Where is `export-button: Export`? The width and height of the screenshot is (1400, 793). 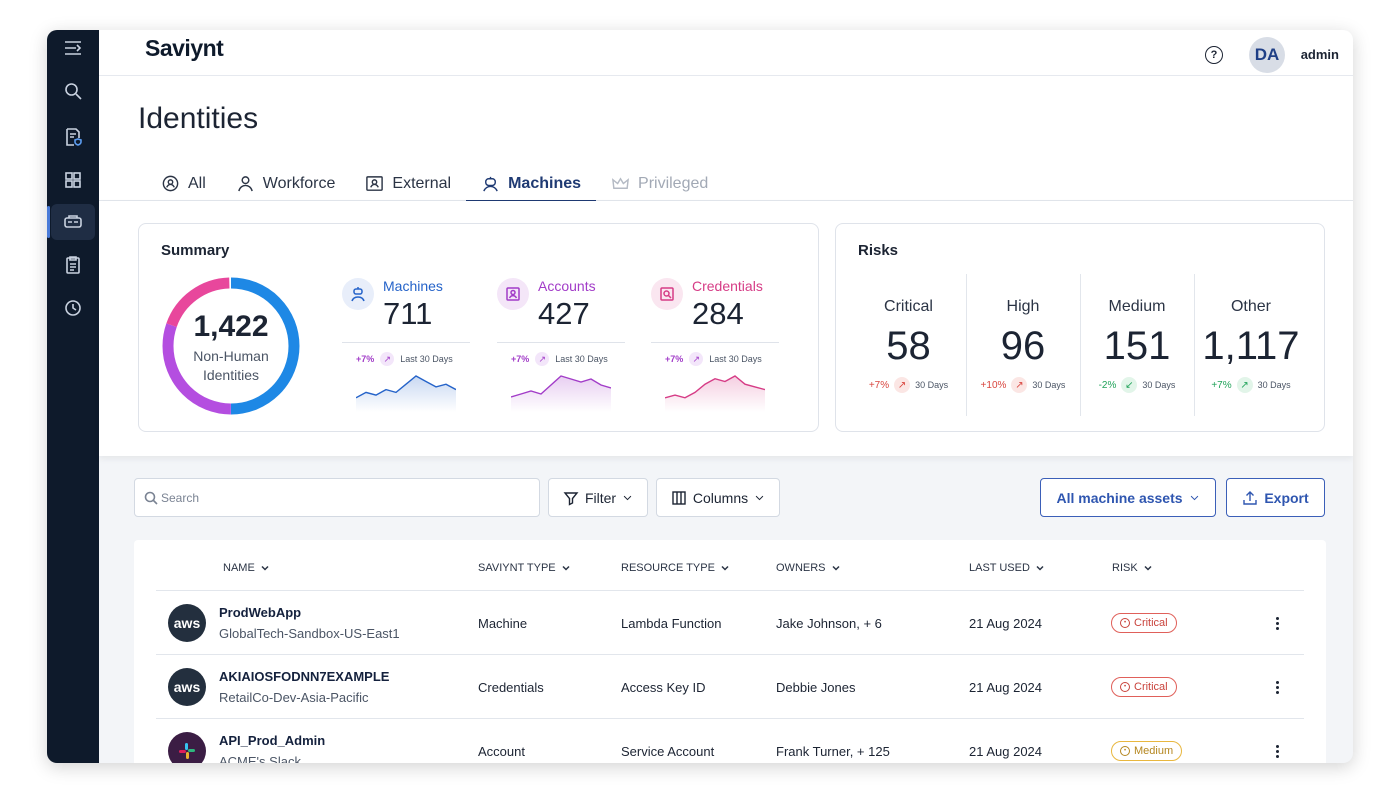 export-button: Export is located at coordinates (1275, 497).